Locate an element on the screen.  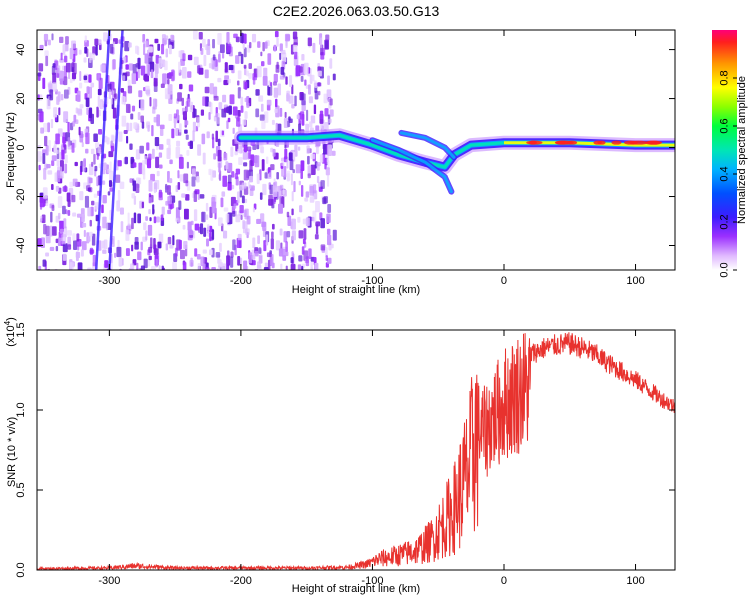
spectrogram-x-tick-label: 100 is located at coordinates (635, 281).